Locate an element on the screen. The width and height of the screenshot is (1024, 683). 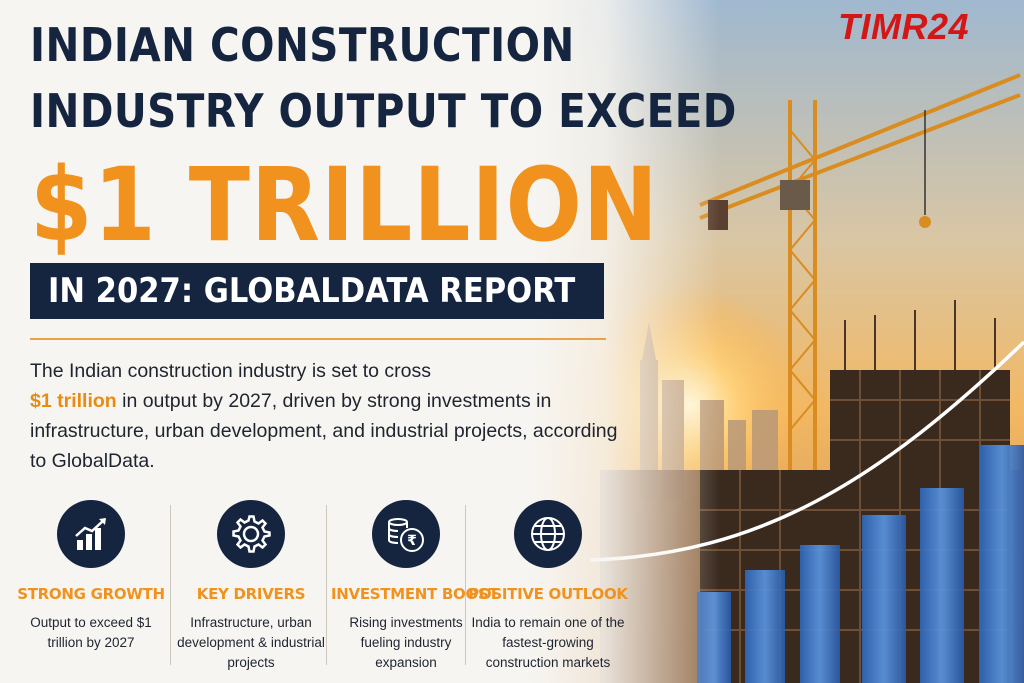
brand-logo: TIMR24 is located at coordinates (904, 26).